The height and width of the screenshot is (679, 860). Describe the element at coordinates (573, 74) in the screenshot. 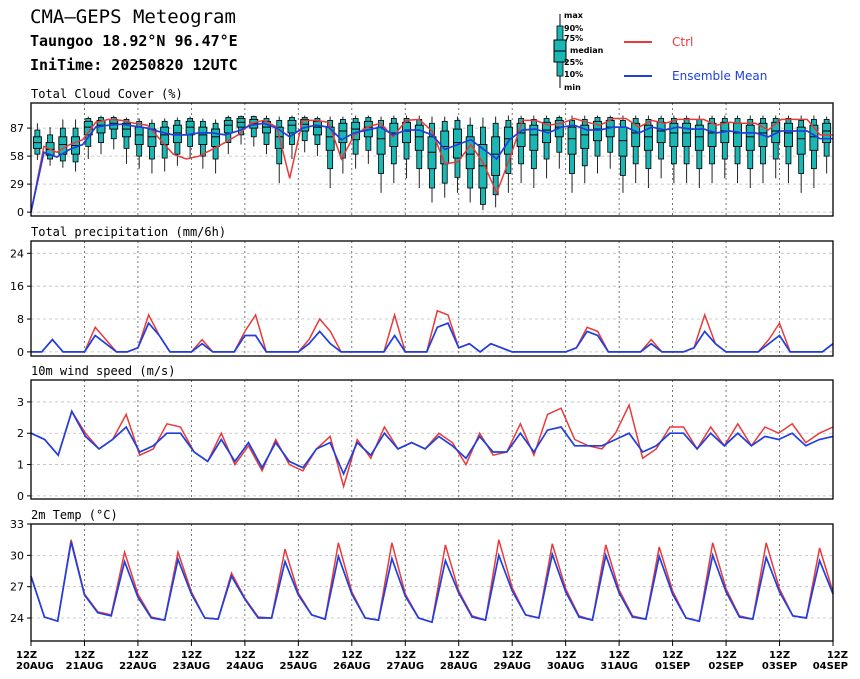

I see `legend-box-label: 10%` at that location.